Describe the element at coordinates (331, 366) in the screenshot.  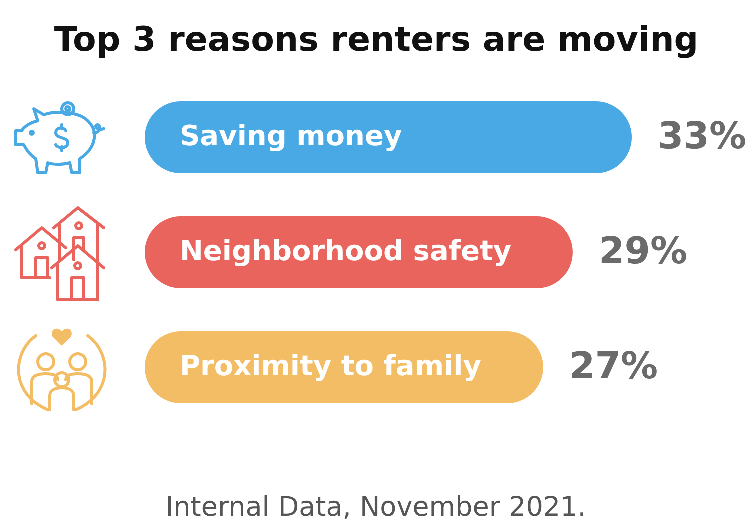
I see `y-tick-label: Proximity to family` at that location.